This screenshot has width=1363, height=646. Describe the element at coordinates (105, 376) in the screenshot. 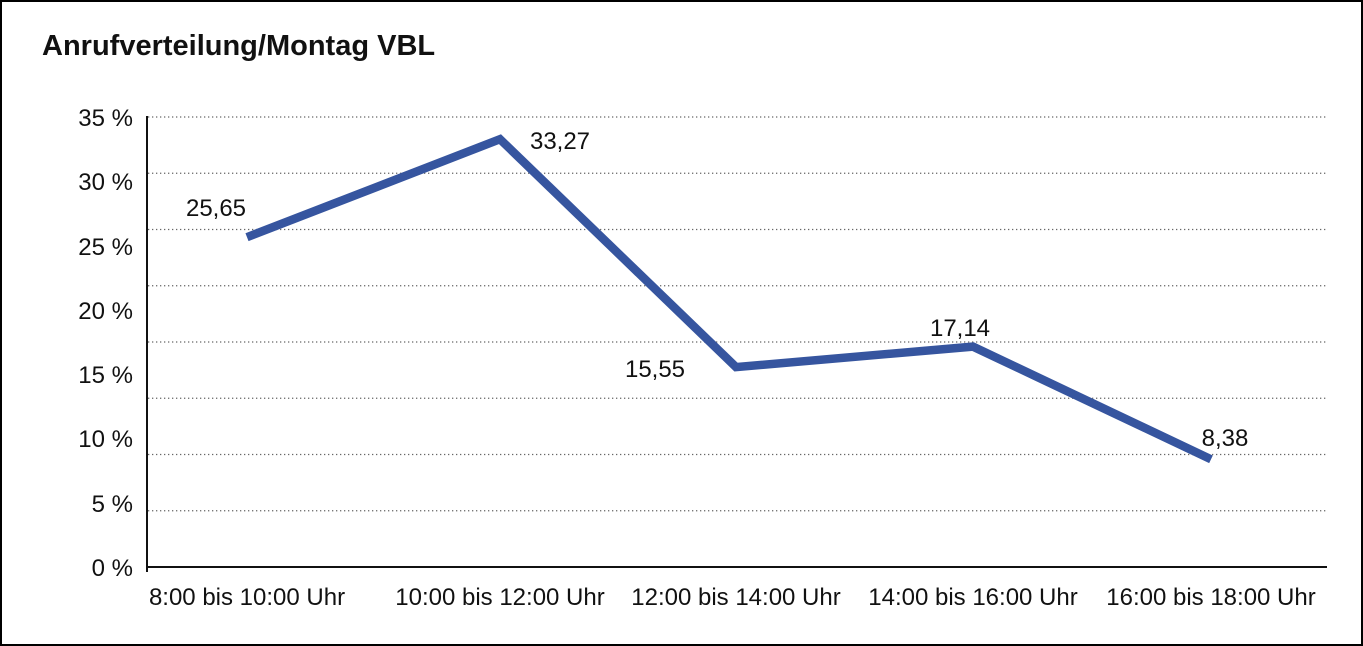

I see `y-tick-label: 15 %` at that location.